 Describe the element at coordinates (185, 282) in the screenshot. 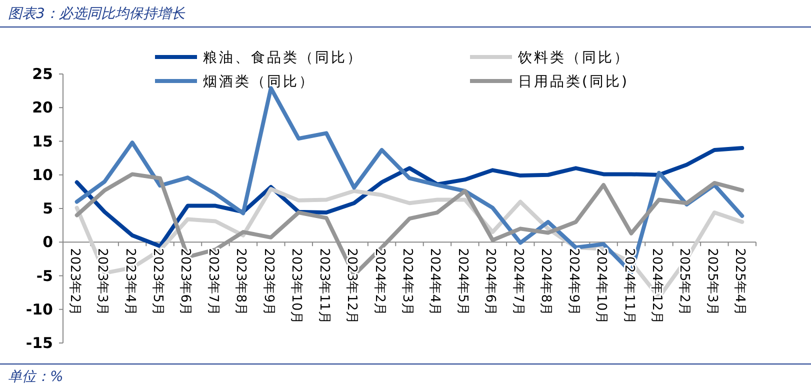

I see `x-tick-label: 2023年6月` at that location.